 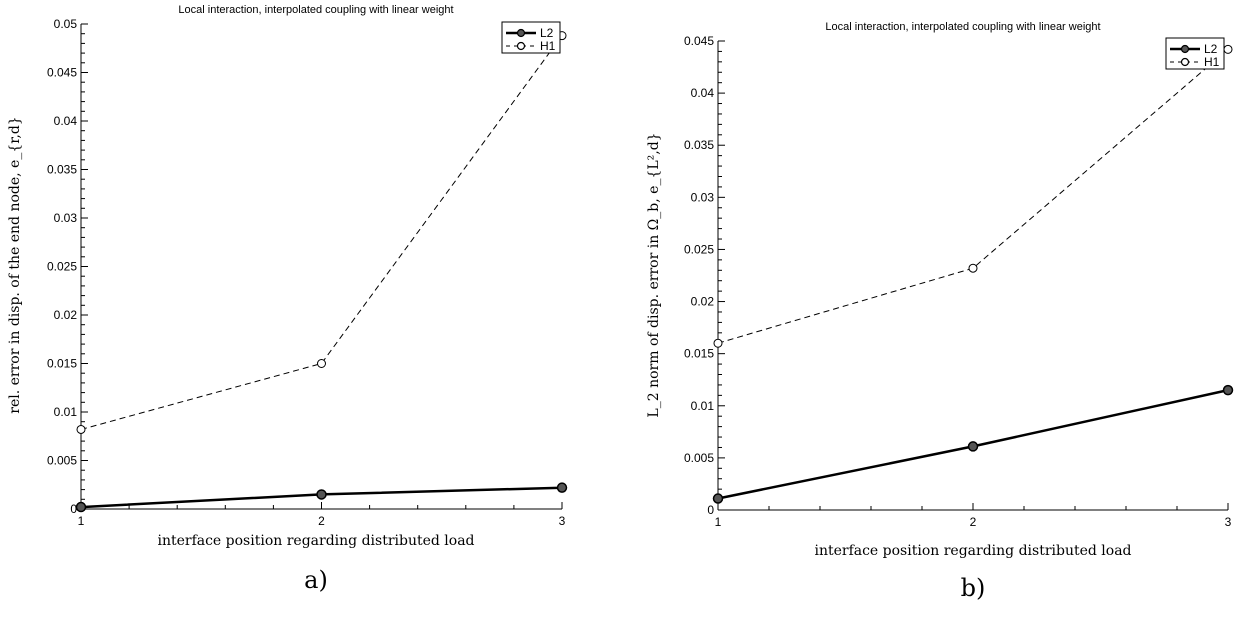 What do you see at coordinates (973, 588) in the screenshot?
I see `panel-sublabel: b)` at bounding box center [973, 588].